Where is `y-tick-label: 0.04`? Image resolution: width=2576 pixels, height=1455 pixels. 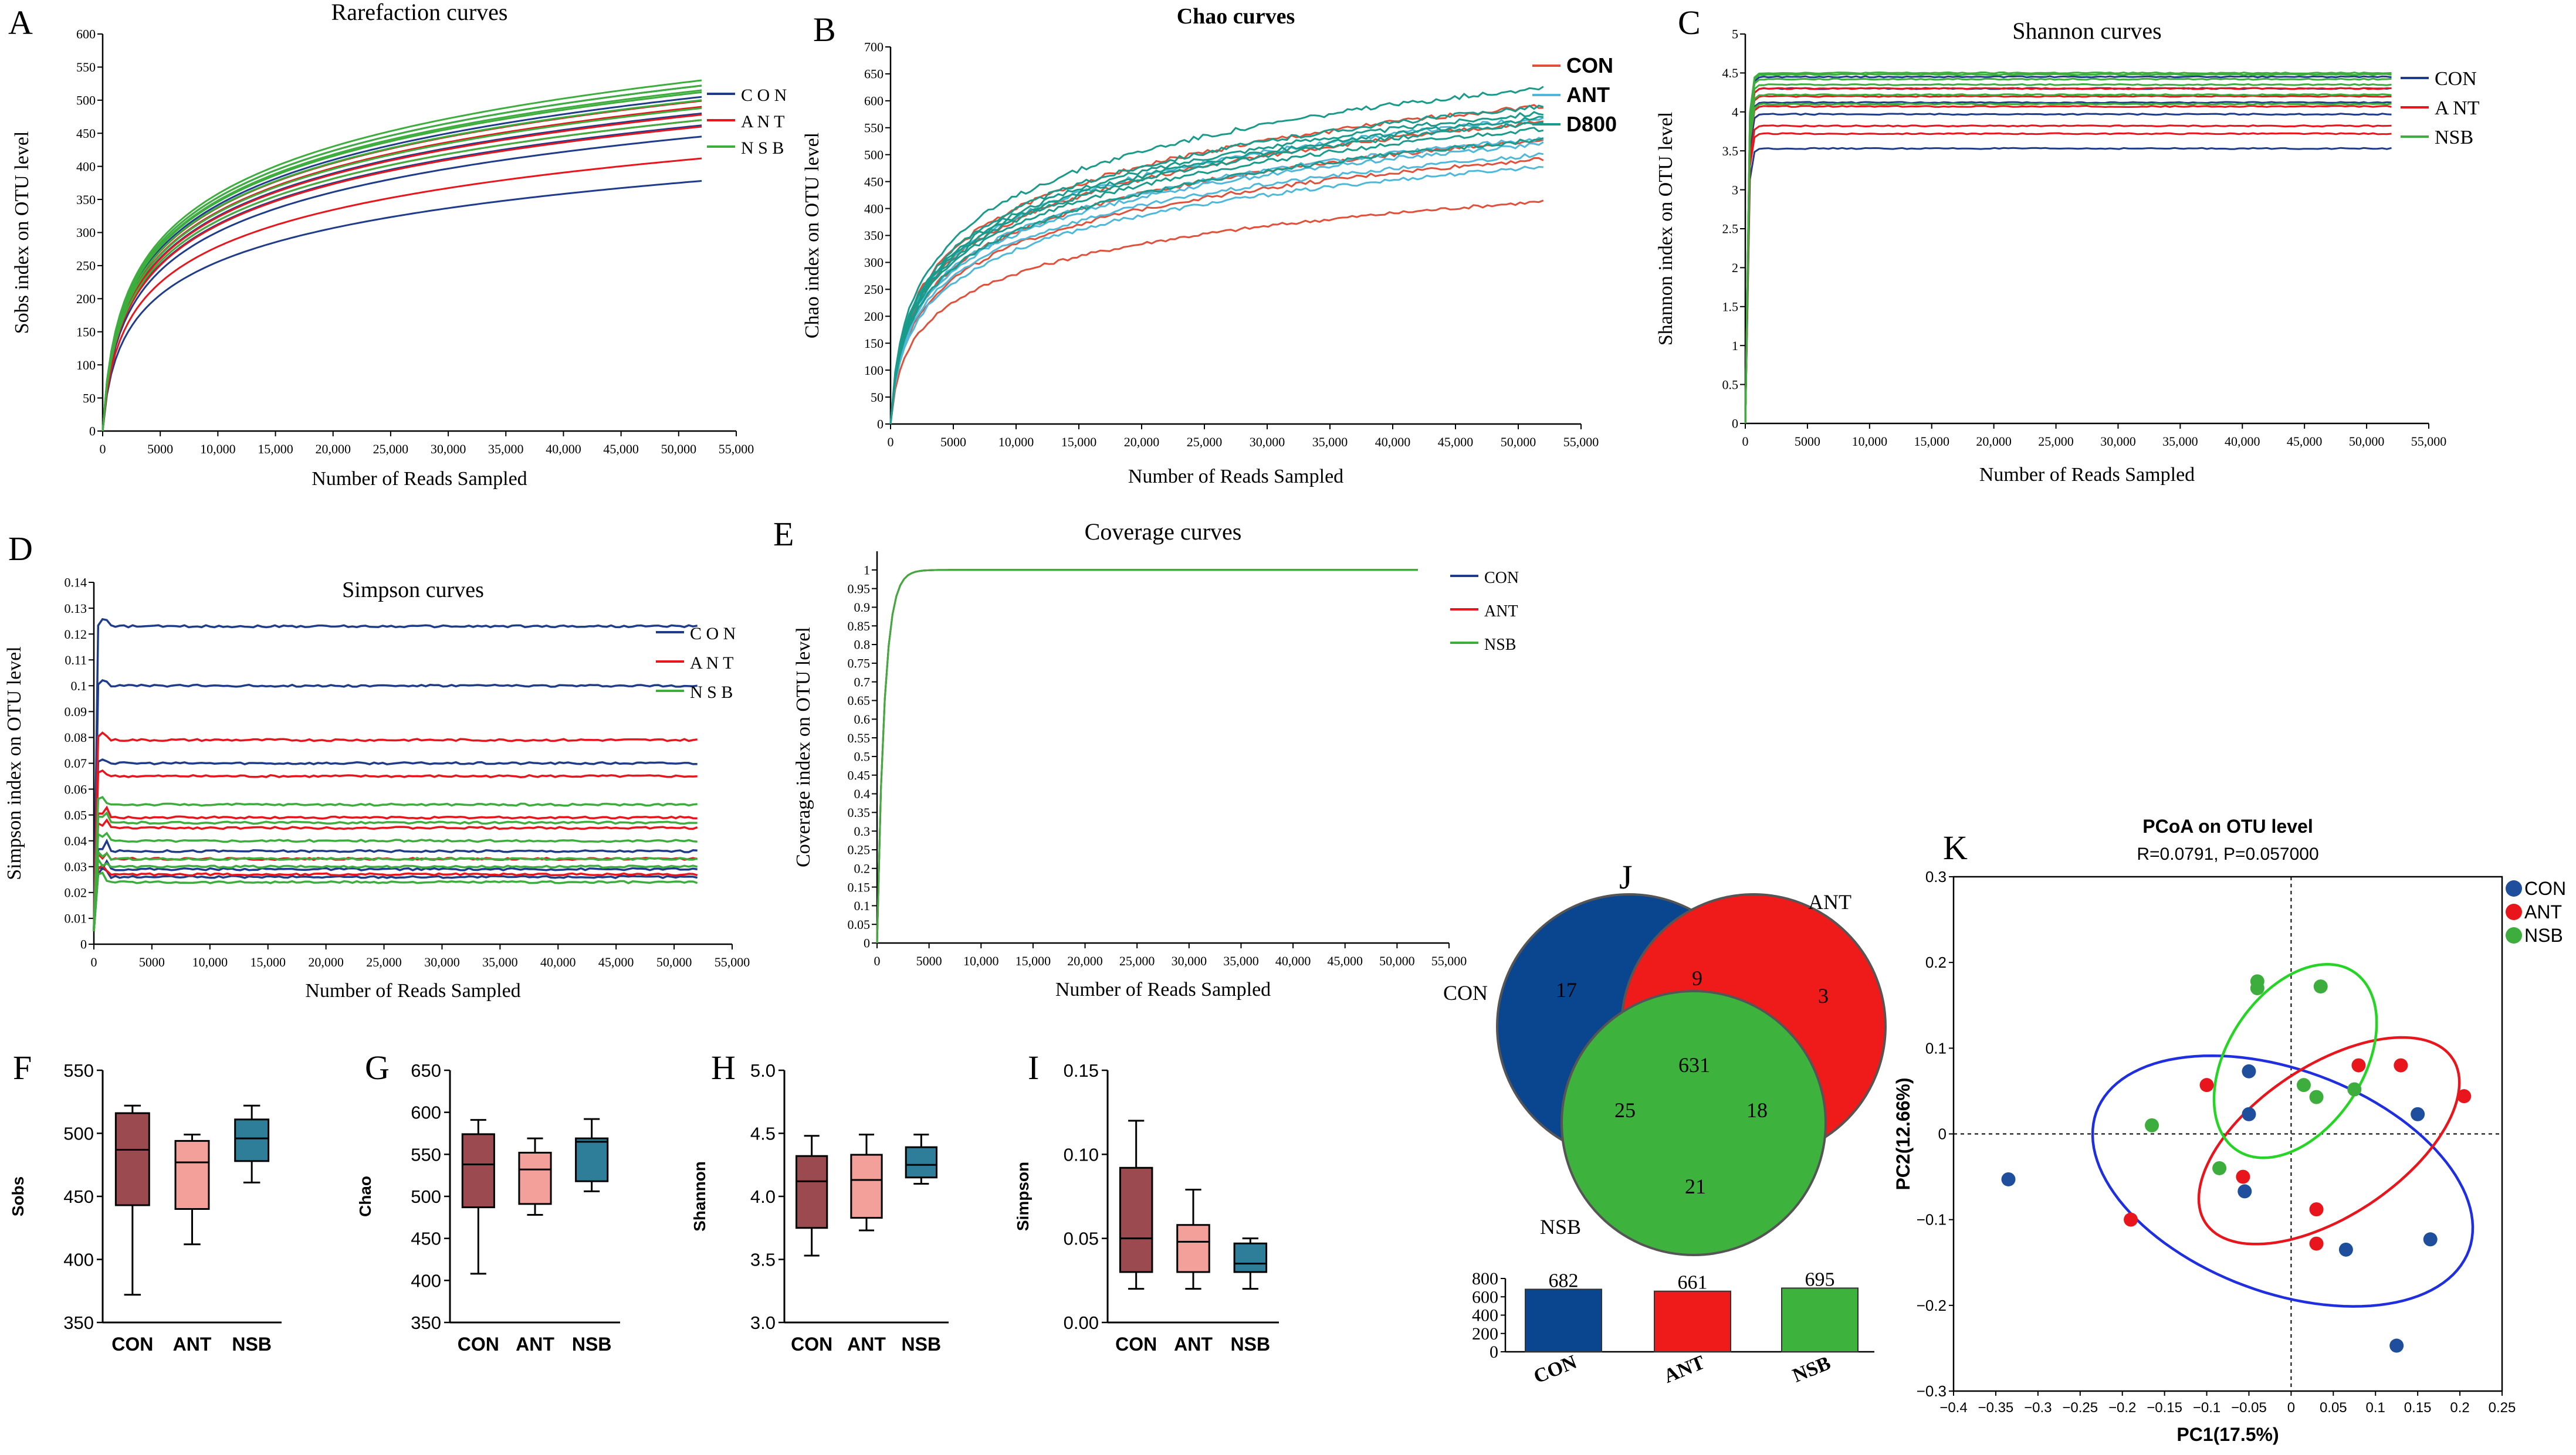 y-tick-label: 0.04 is located at coordinates (76, 840).